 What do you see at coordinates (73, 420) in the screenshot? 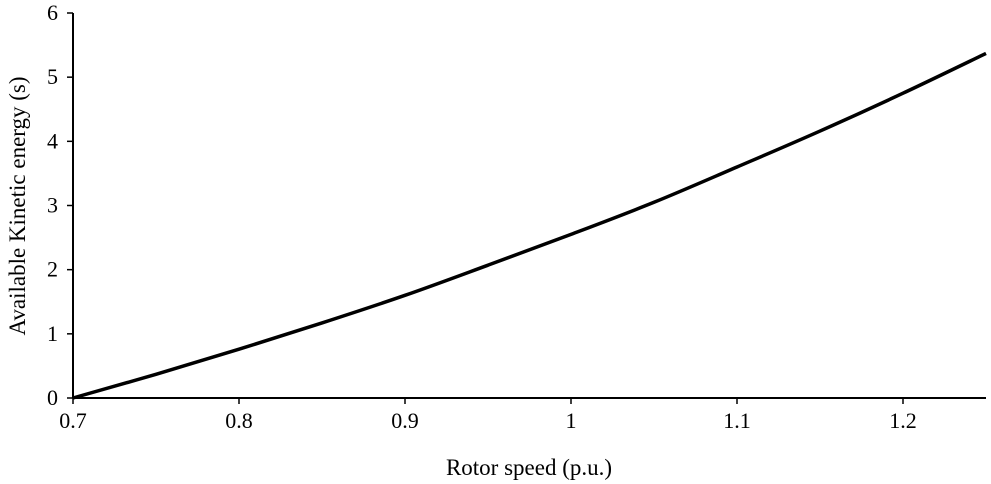
I see `x-tick-label: 0.7` at bounding box center [73, 420].